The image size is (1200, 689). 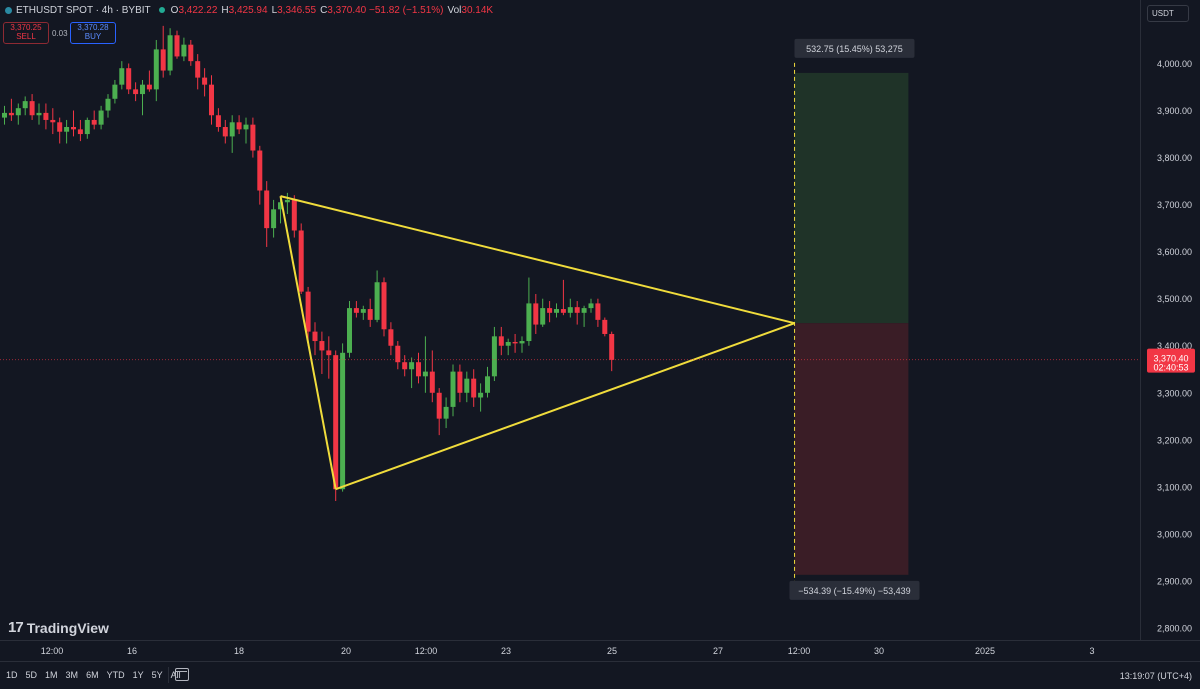 What do you see at coordinates (115, 675) in the screenshot?
I see `range-ytd-button: YTD` at bounding box center [115, 675].